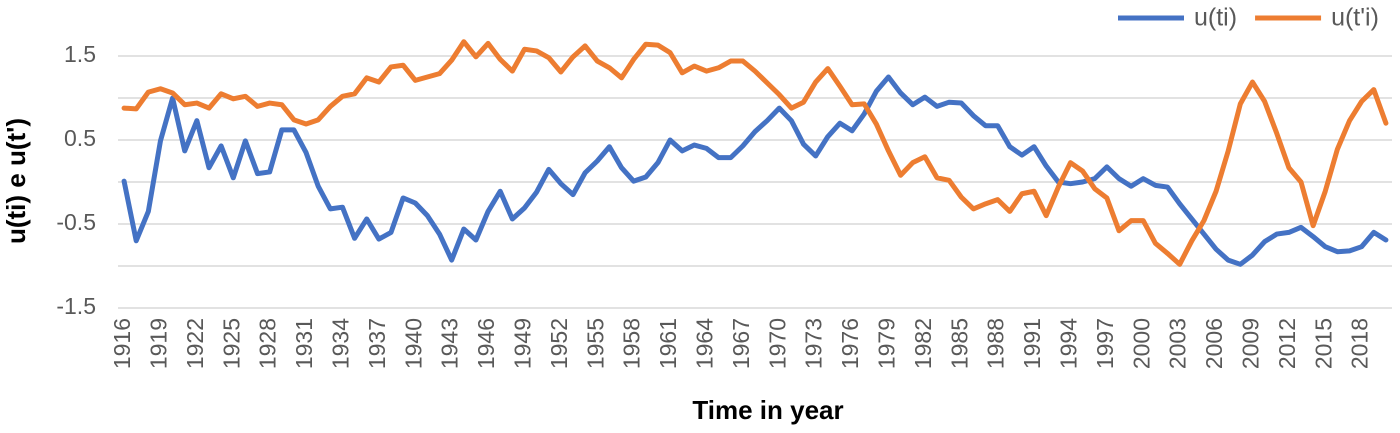 Image resolution: width=1400 pixels, height=433 pixels. I want to click on legend-label: u(t'i), so click(1355, 18).